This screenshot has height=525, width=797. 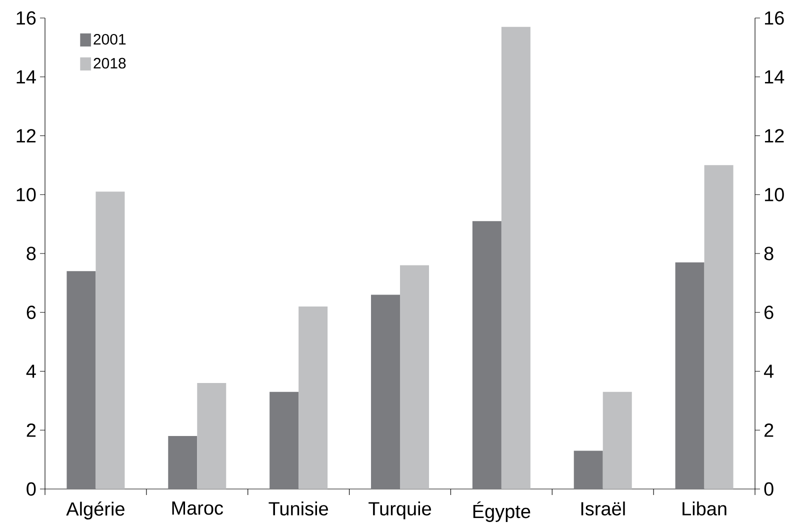 What do you see at coordinates (31, 489) in the screenshot?
I see `y2-tick-label: 0` at bounding box center [31, 489].